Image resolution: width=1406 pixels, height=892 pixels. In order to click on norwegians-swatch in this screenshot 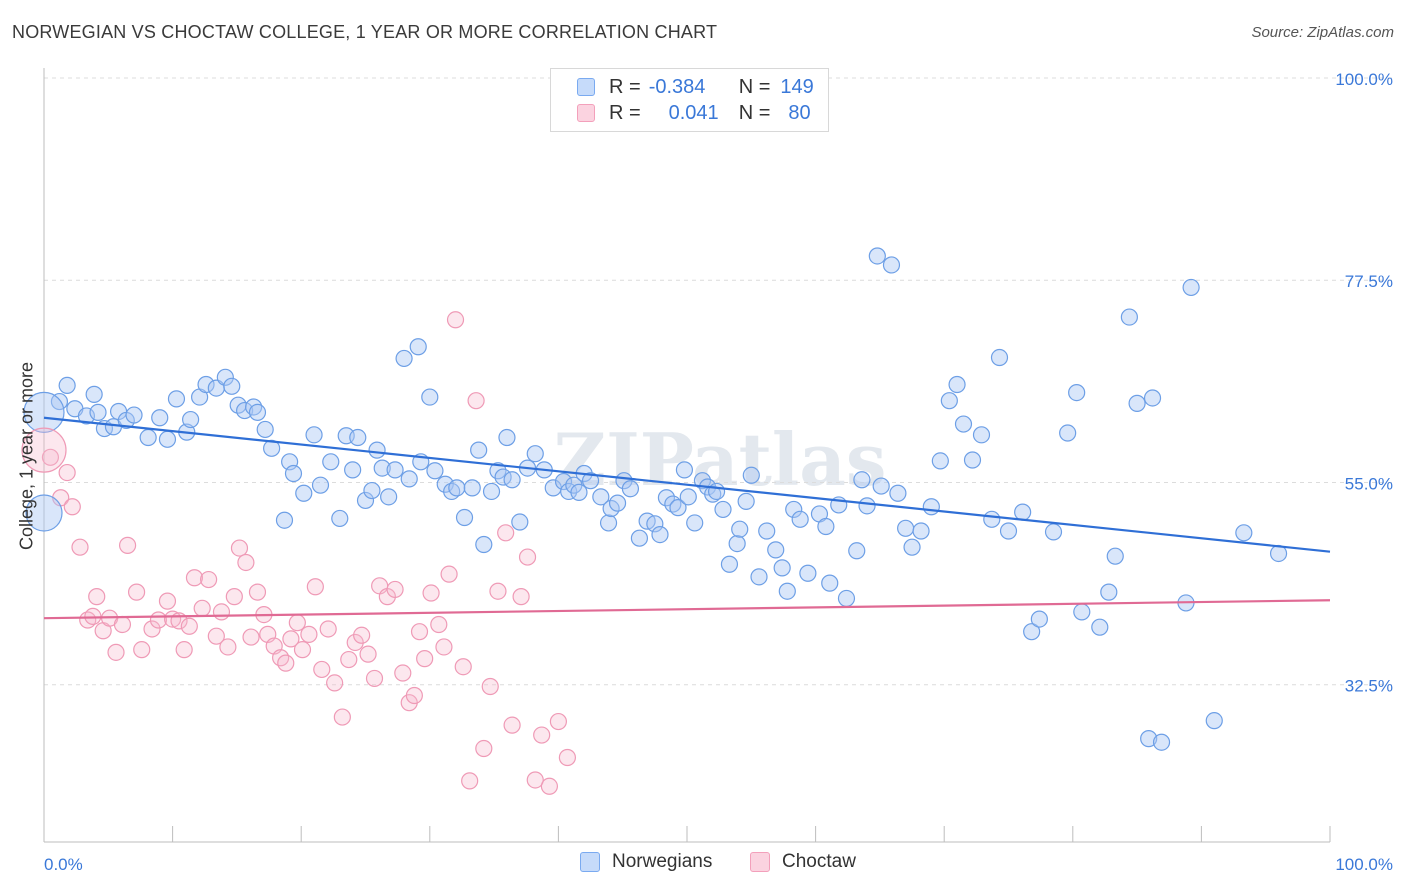, I will do `click(590, 862)`.